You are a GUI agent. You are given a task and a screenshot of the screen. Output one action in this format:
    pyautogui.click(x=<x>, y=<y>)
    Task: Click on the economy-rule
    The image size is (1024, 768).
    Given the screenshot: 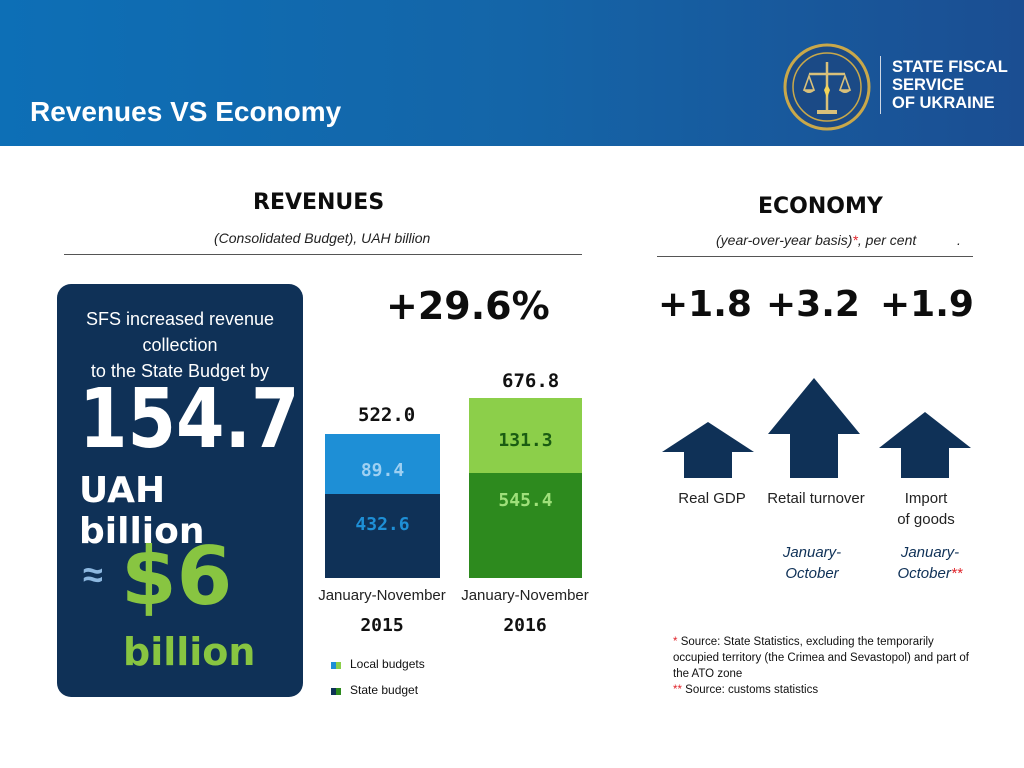 What is the action you would take?
    pyautogui.click(x=815, y=256)
    